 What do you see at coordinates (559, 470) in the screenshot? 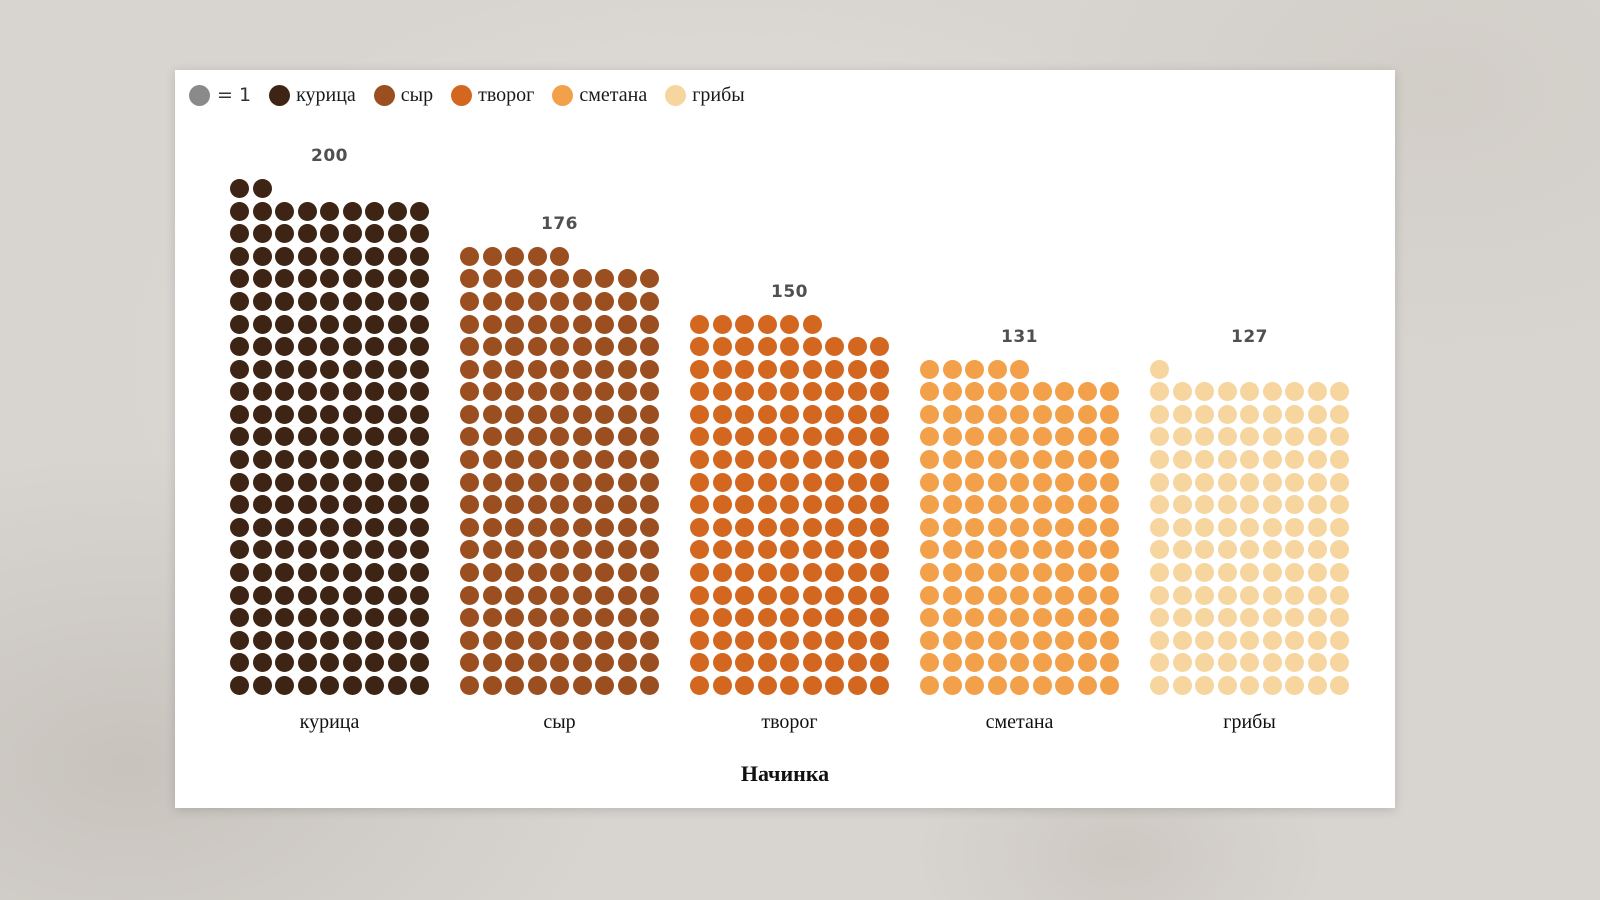
I see `dot-grid` at bounding box center [559, 470].